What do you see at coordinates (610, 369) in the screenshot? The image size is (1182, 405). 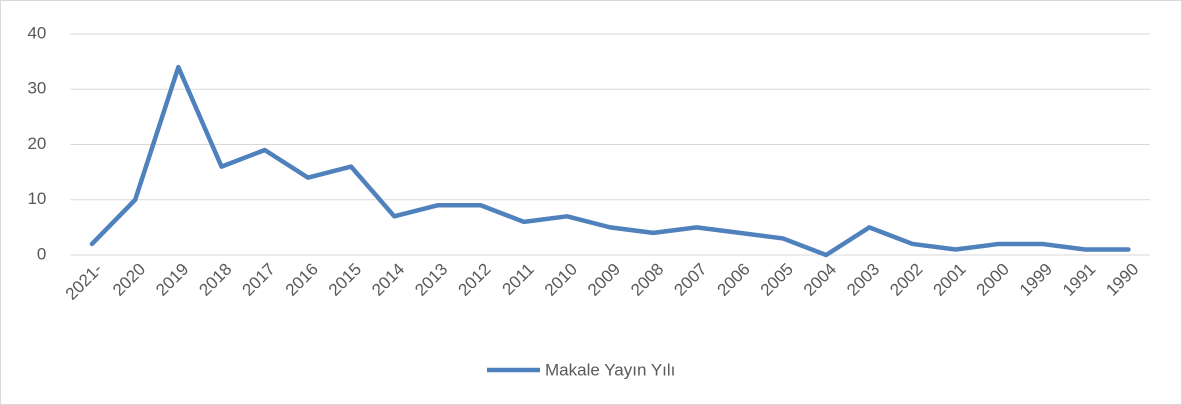 I see `legend-label: Makale Yayın Yılı` at bounding box center [610, 369].